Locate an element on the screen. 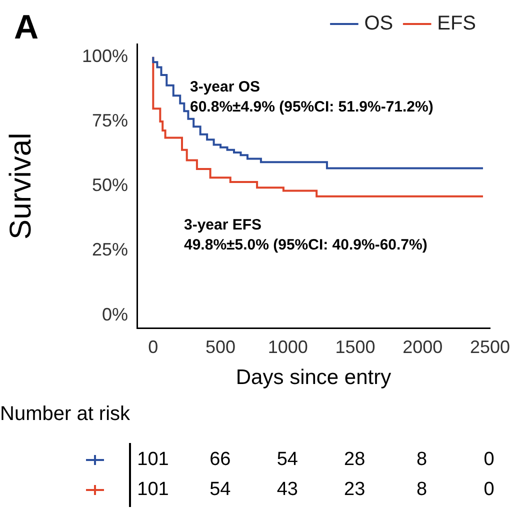 The height and width of the screenshot is (514, 522). x-tick-label: 2000 is located at coordinates (422, 346).